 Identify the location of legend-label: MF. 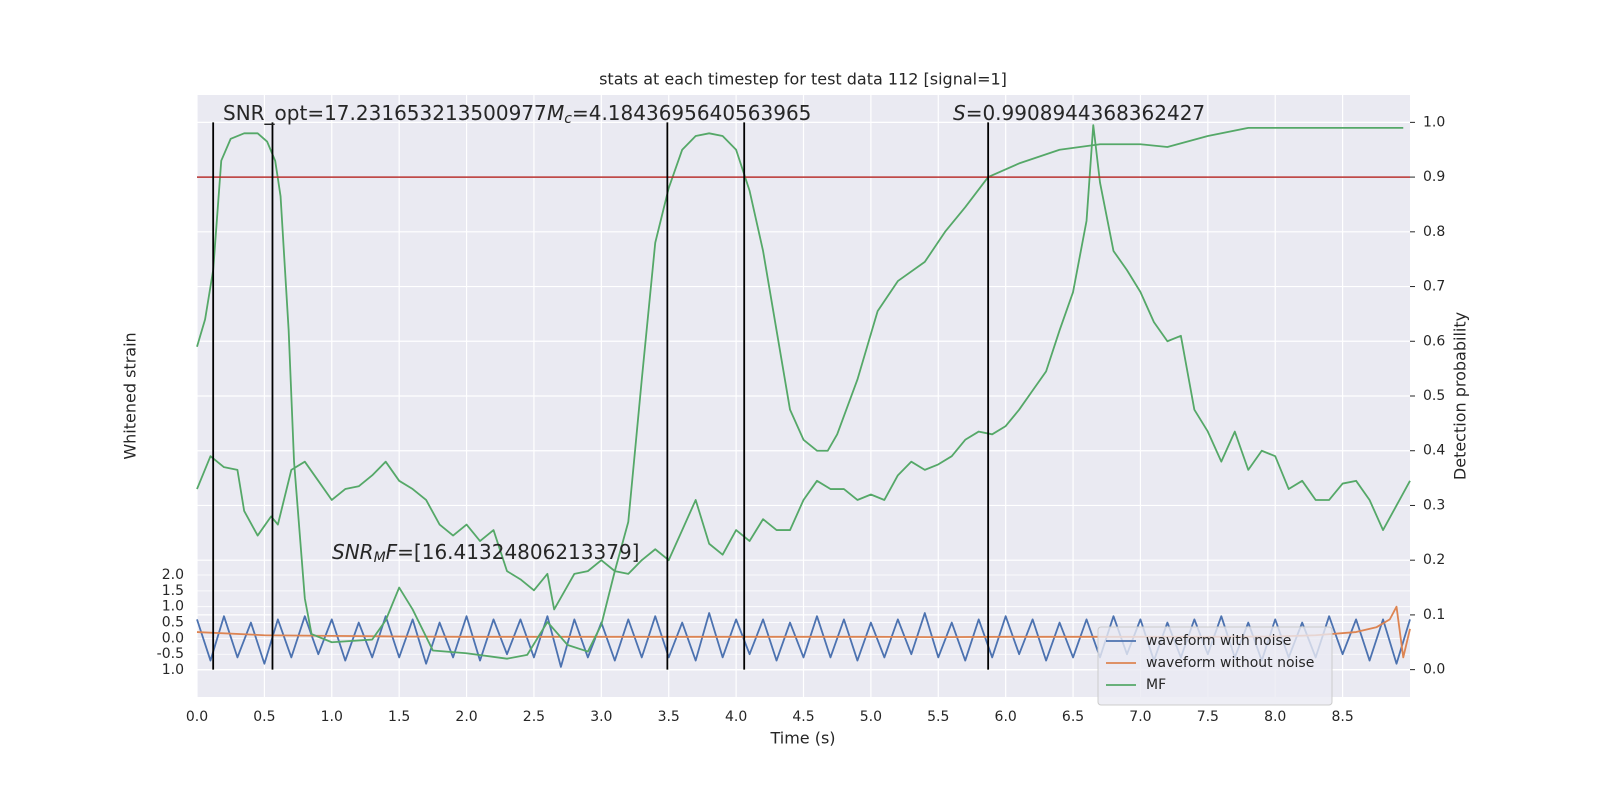
(1156, 685).